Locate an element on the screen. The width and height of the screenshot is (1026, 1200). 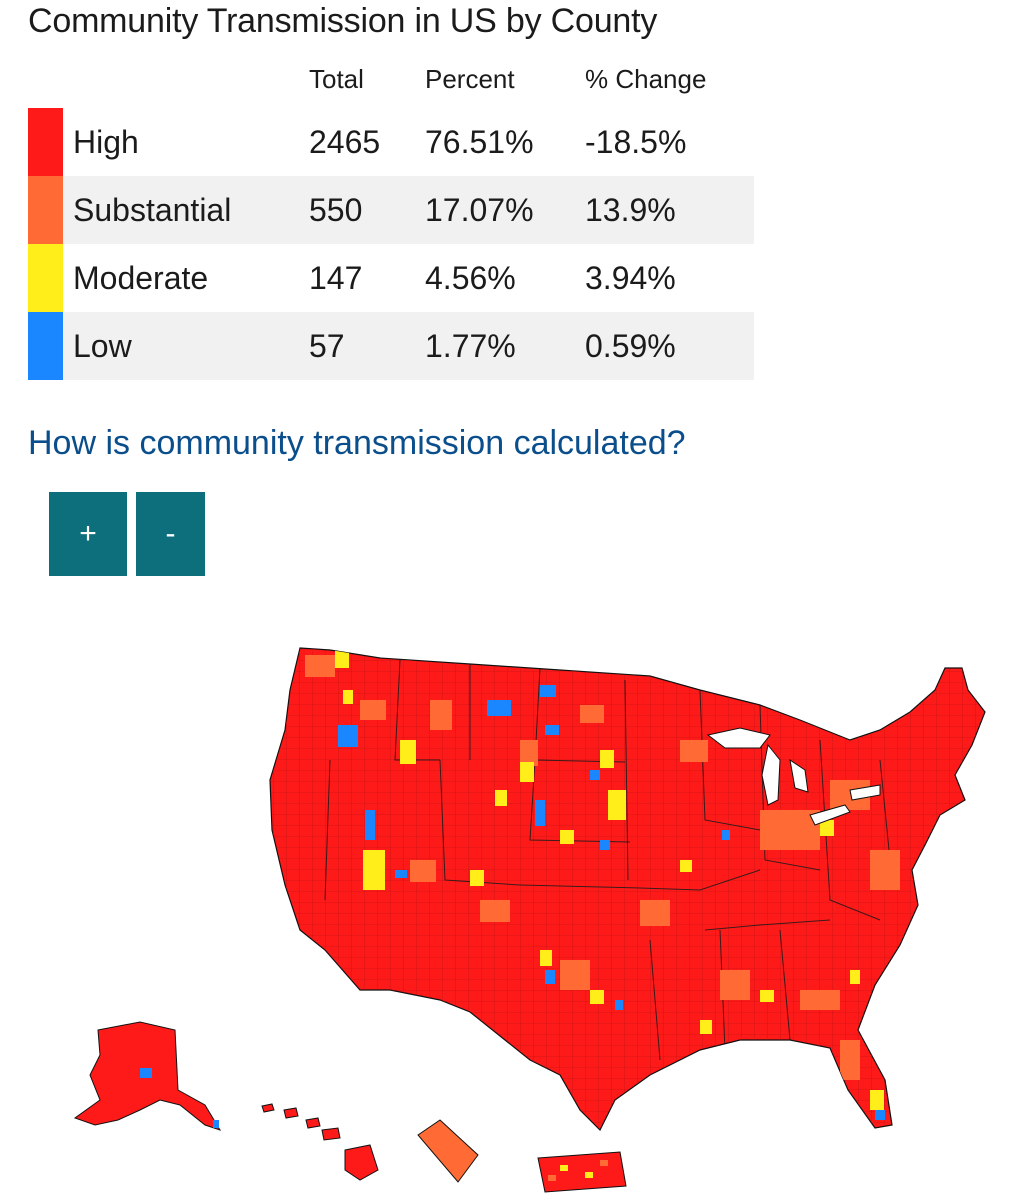
row-label: Substantial is located at coordinates (152, 210).